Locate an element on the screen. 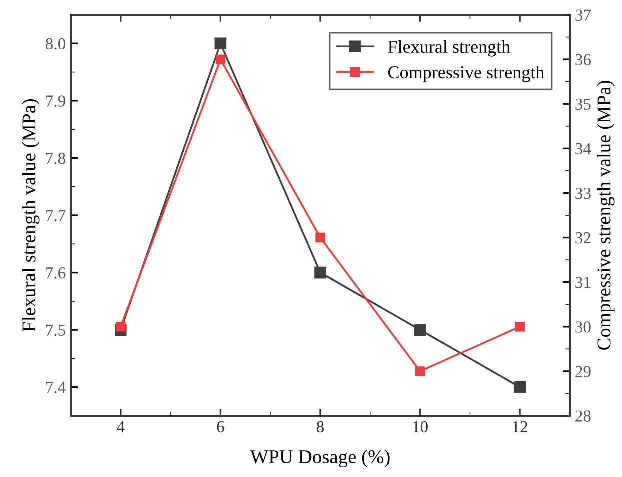 This screenshot has height=477, width=622. y-tick-label: 7.5 is located at coordinates (56, 330).